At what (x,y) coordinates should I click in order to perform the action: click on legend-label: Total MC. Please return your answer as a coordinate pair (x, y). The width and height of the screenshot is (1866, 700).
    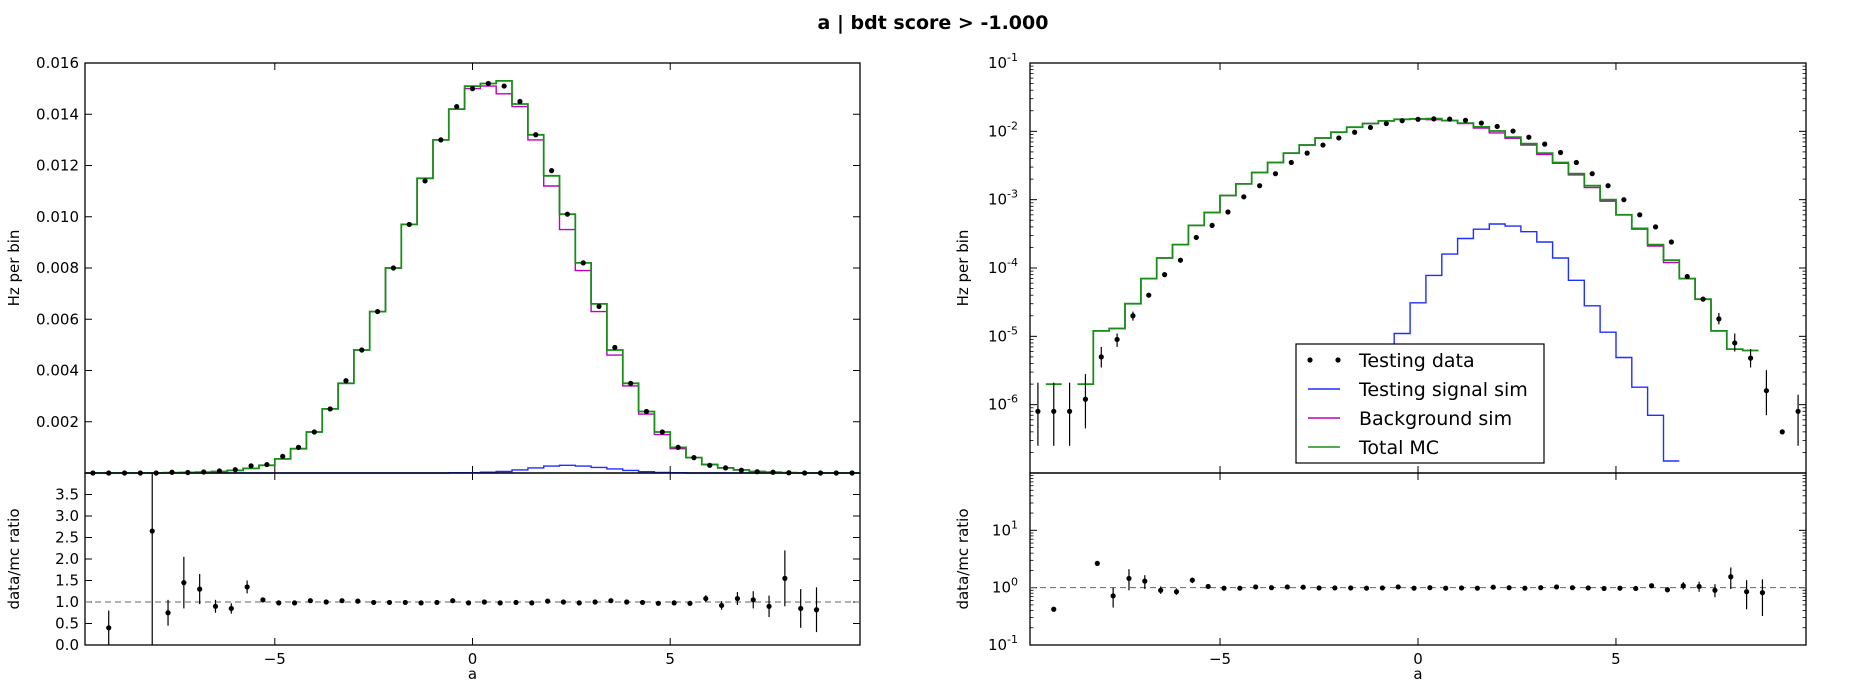
    Looking at the image, I should click on (1398, 448).